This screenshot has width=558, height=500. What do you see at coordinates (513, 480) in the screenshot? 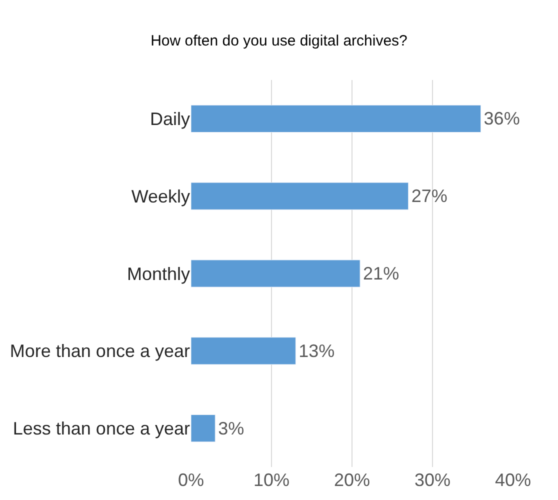
I see `x-tick-label: 40%` at bounding box center [513, 480].